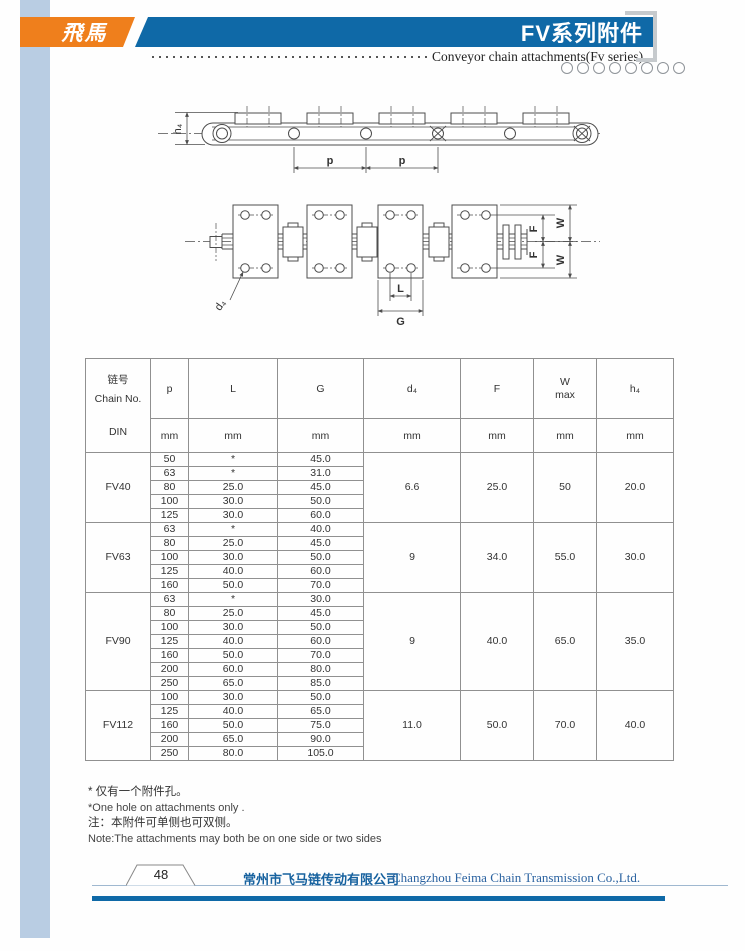 This screenshot has height=951, width=745. What do you see at coordinates (118, 405) in the screenshot?
I see `col-header-chain-no: 链号 Chain No. DIN` at bounding box center [118, 405].